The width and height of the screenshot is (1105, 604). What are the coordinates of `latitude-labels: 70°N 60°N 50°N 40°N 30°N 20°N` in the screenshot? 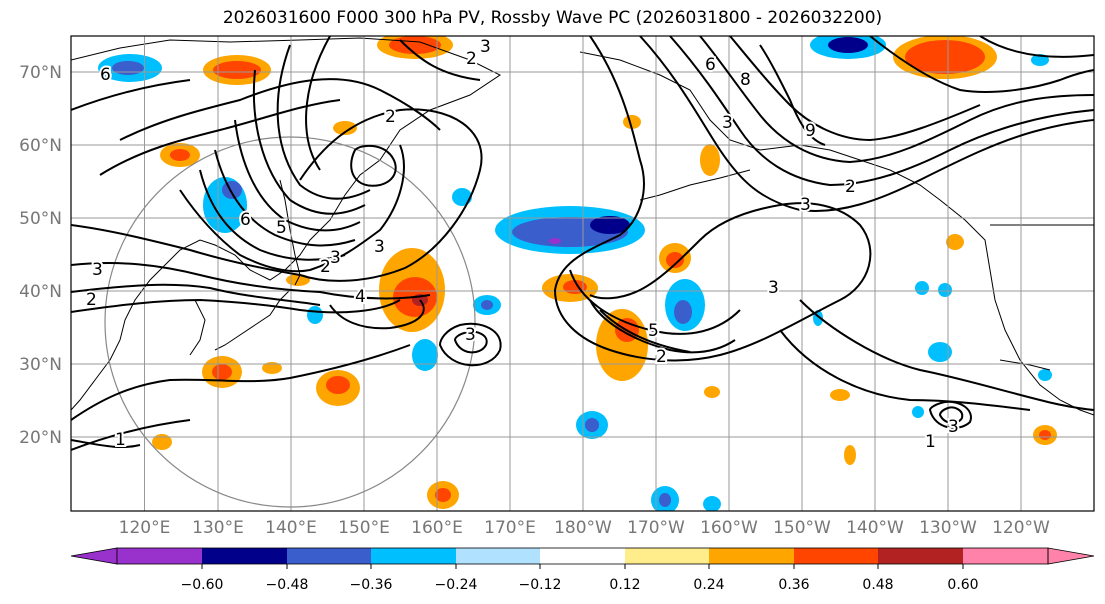 It's located at (40, 255).